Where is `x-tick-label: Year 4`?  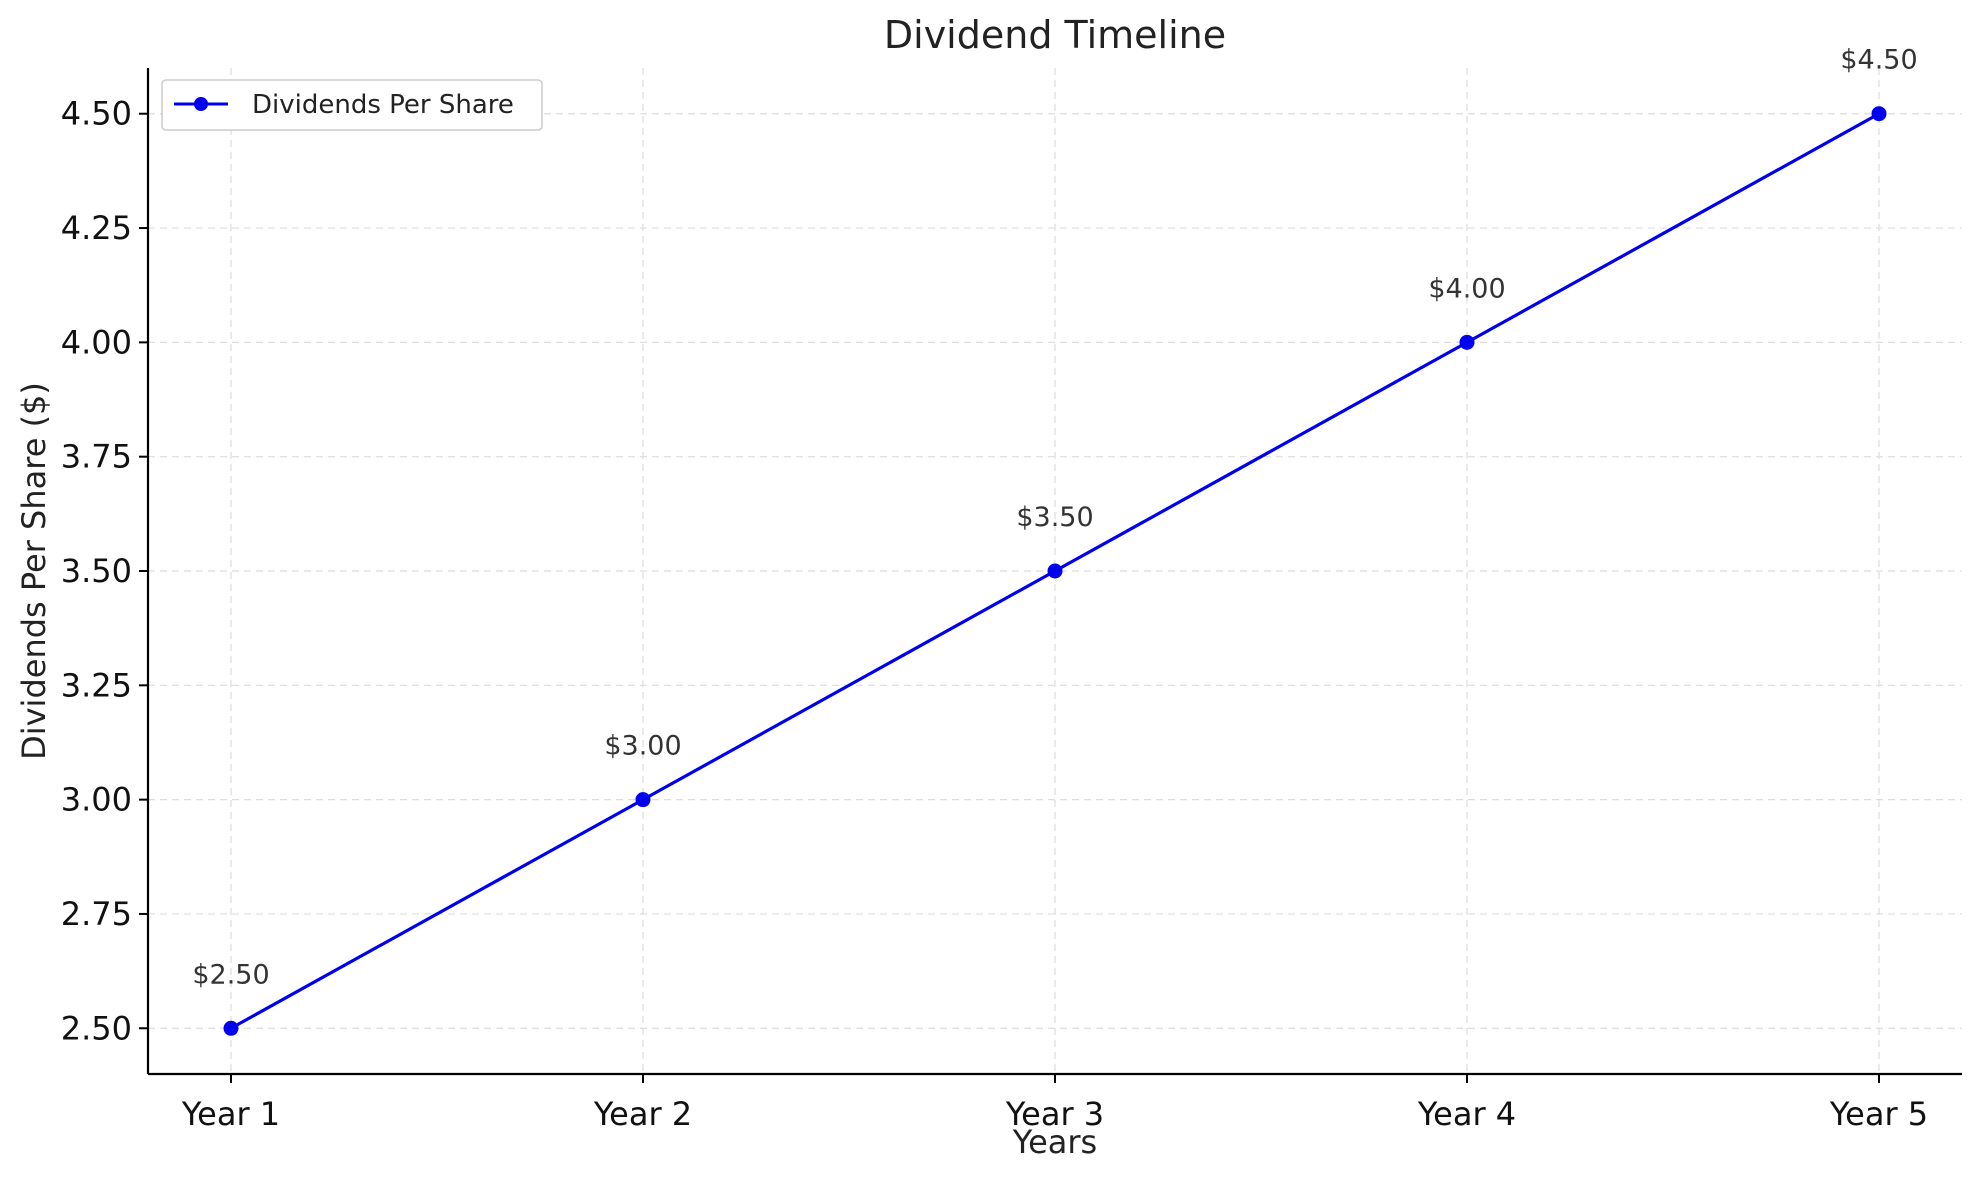
x-tick-label: Year 4 is located at coordinates (1466, 1114).